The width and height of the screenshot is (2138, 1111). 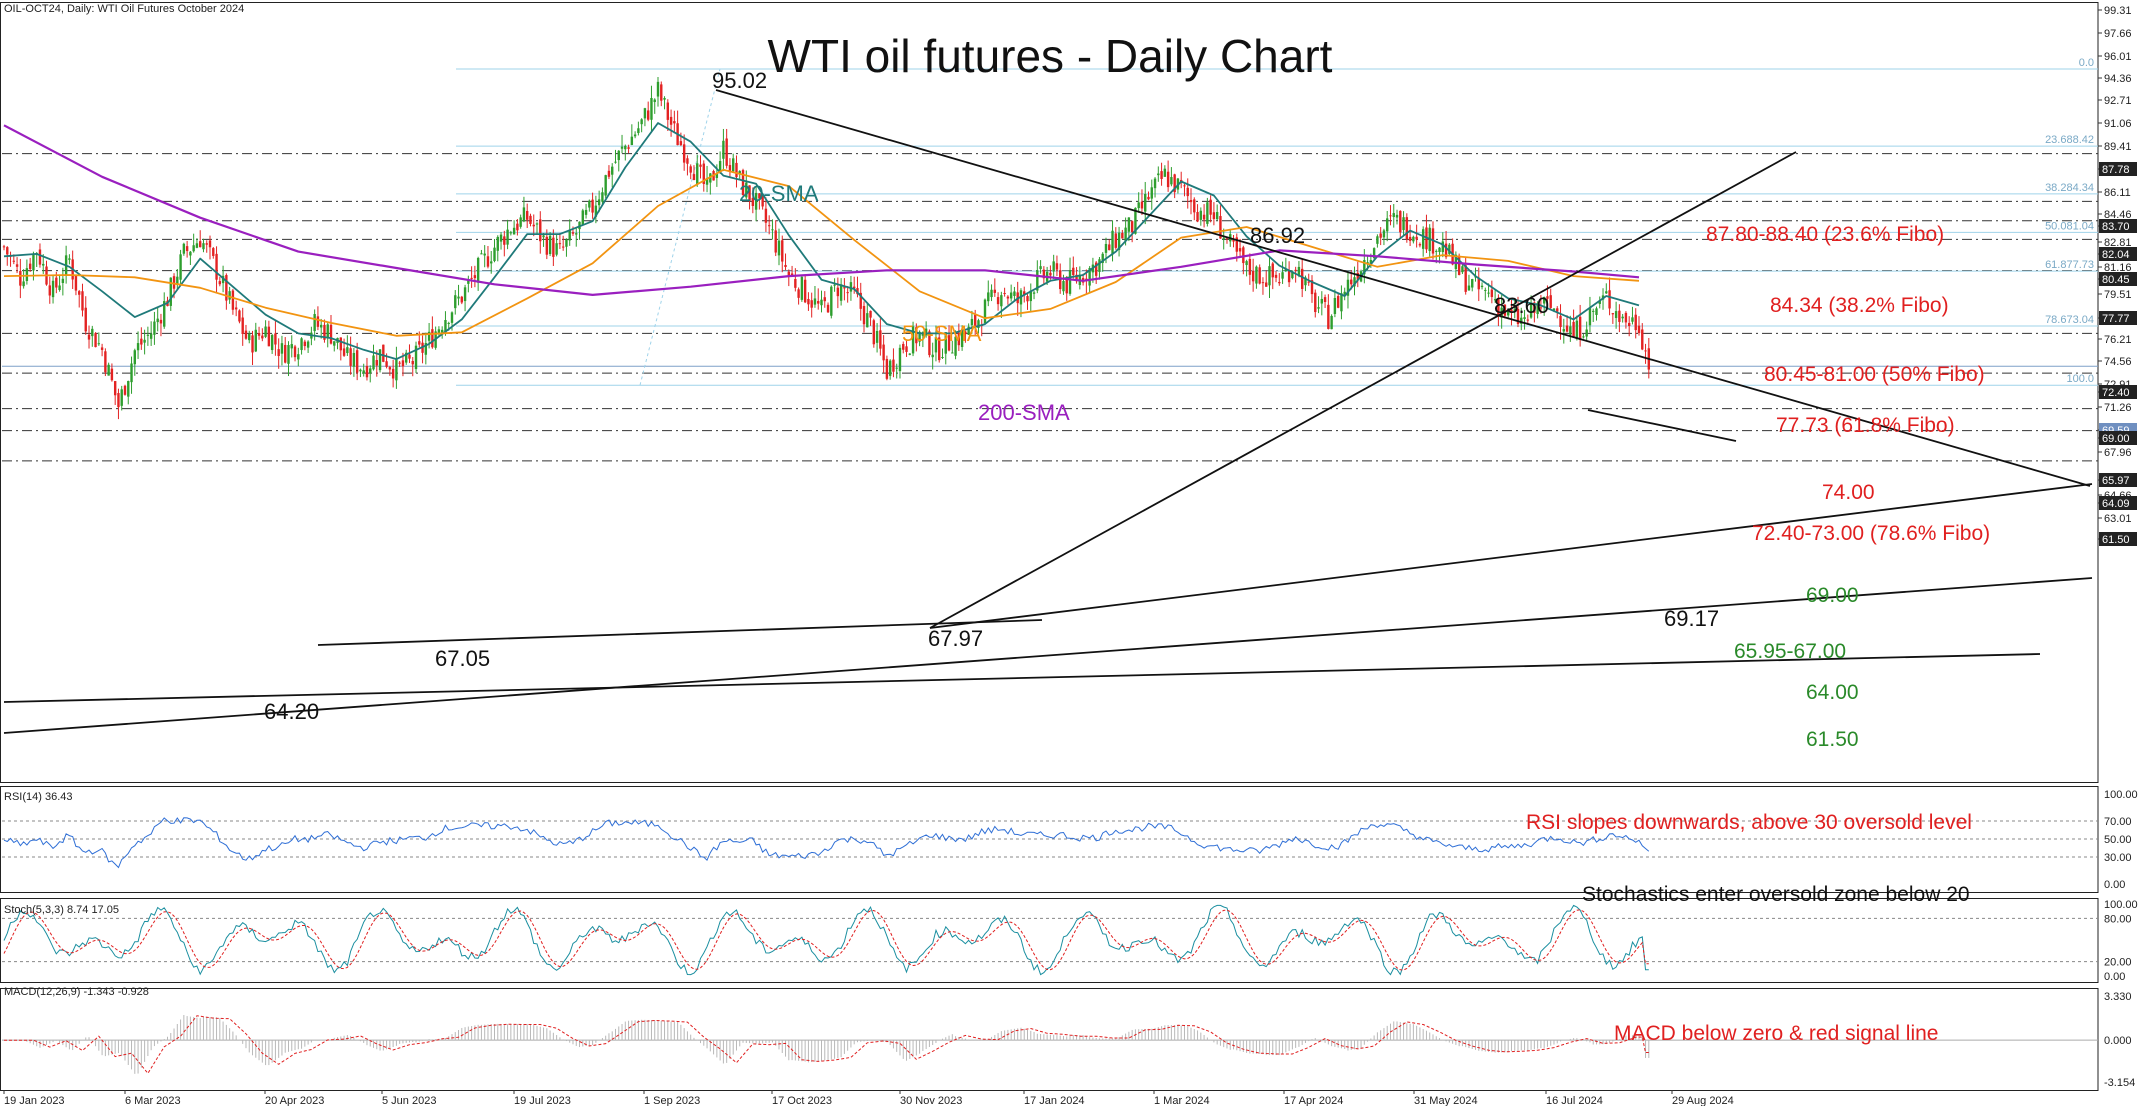 What do you see at coordinates (1511, 556) in the screenshot?
I see `rising-support-line` at bounding box center [1511, 556].